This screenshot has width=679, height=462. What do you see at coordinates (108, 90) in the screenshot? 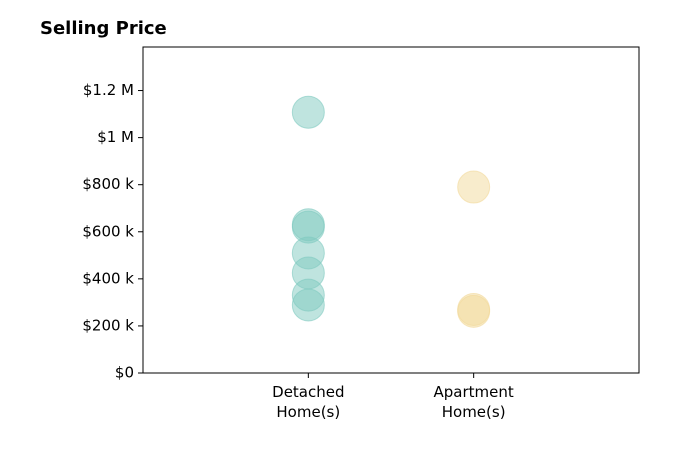
I see `y-tick-label: $1.2 M` at bounding box center [108, 90].